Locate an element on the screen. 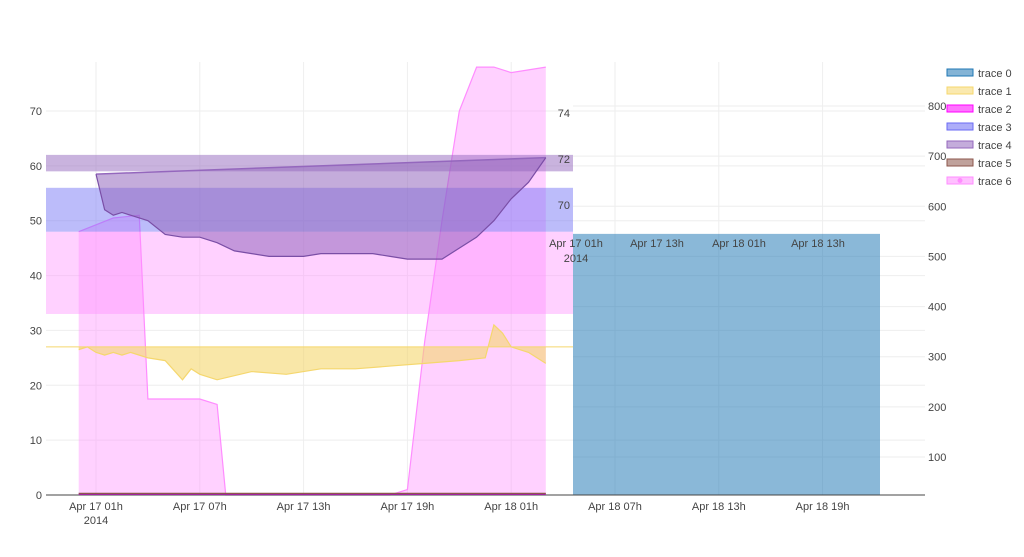  legend-label: trace 5 is located at coordinates (995, 164).